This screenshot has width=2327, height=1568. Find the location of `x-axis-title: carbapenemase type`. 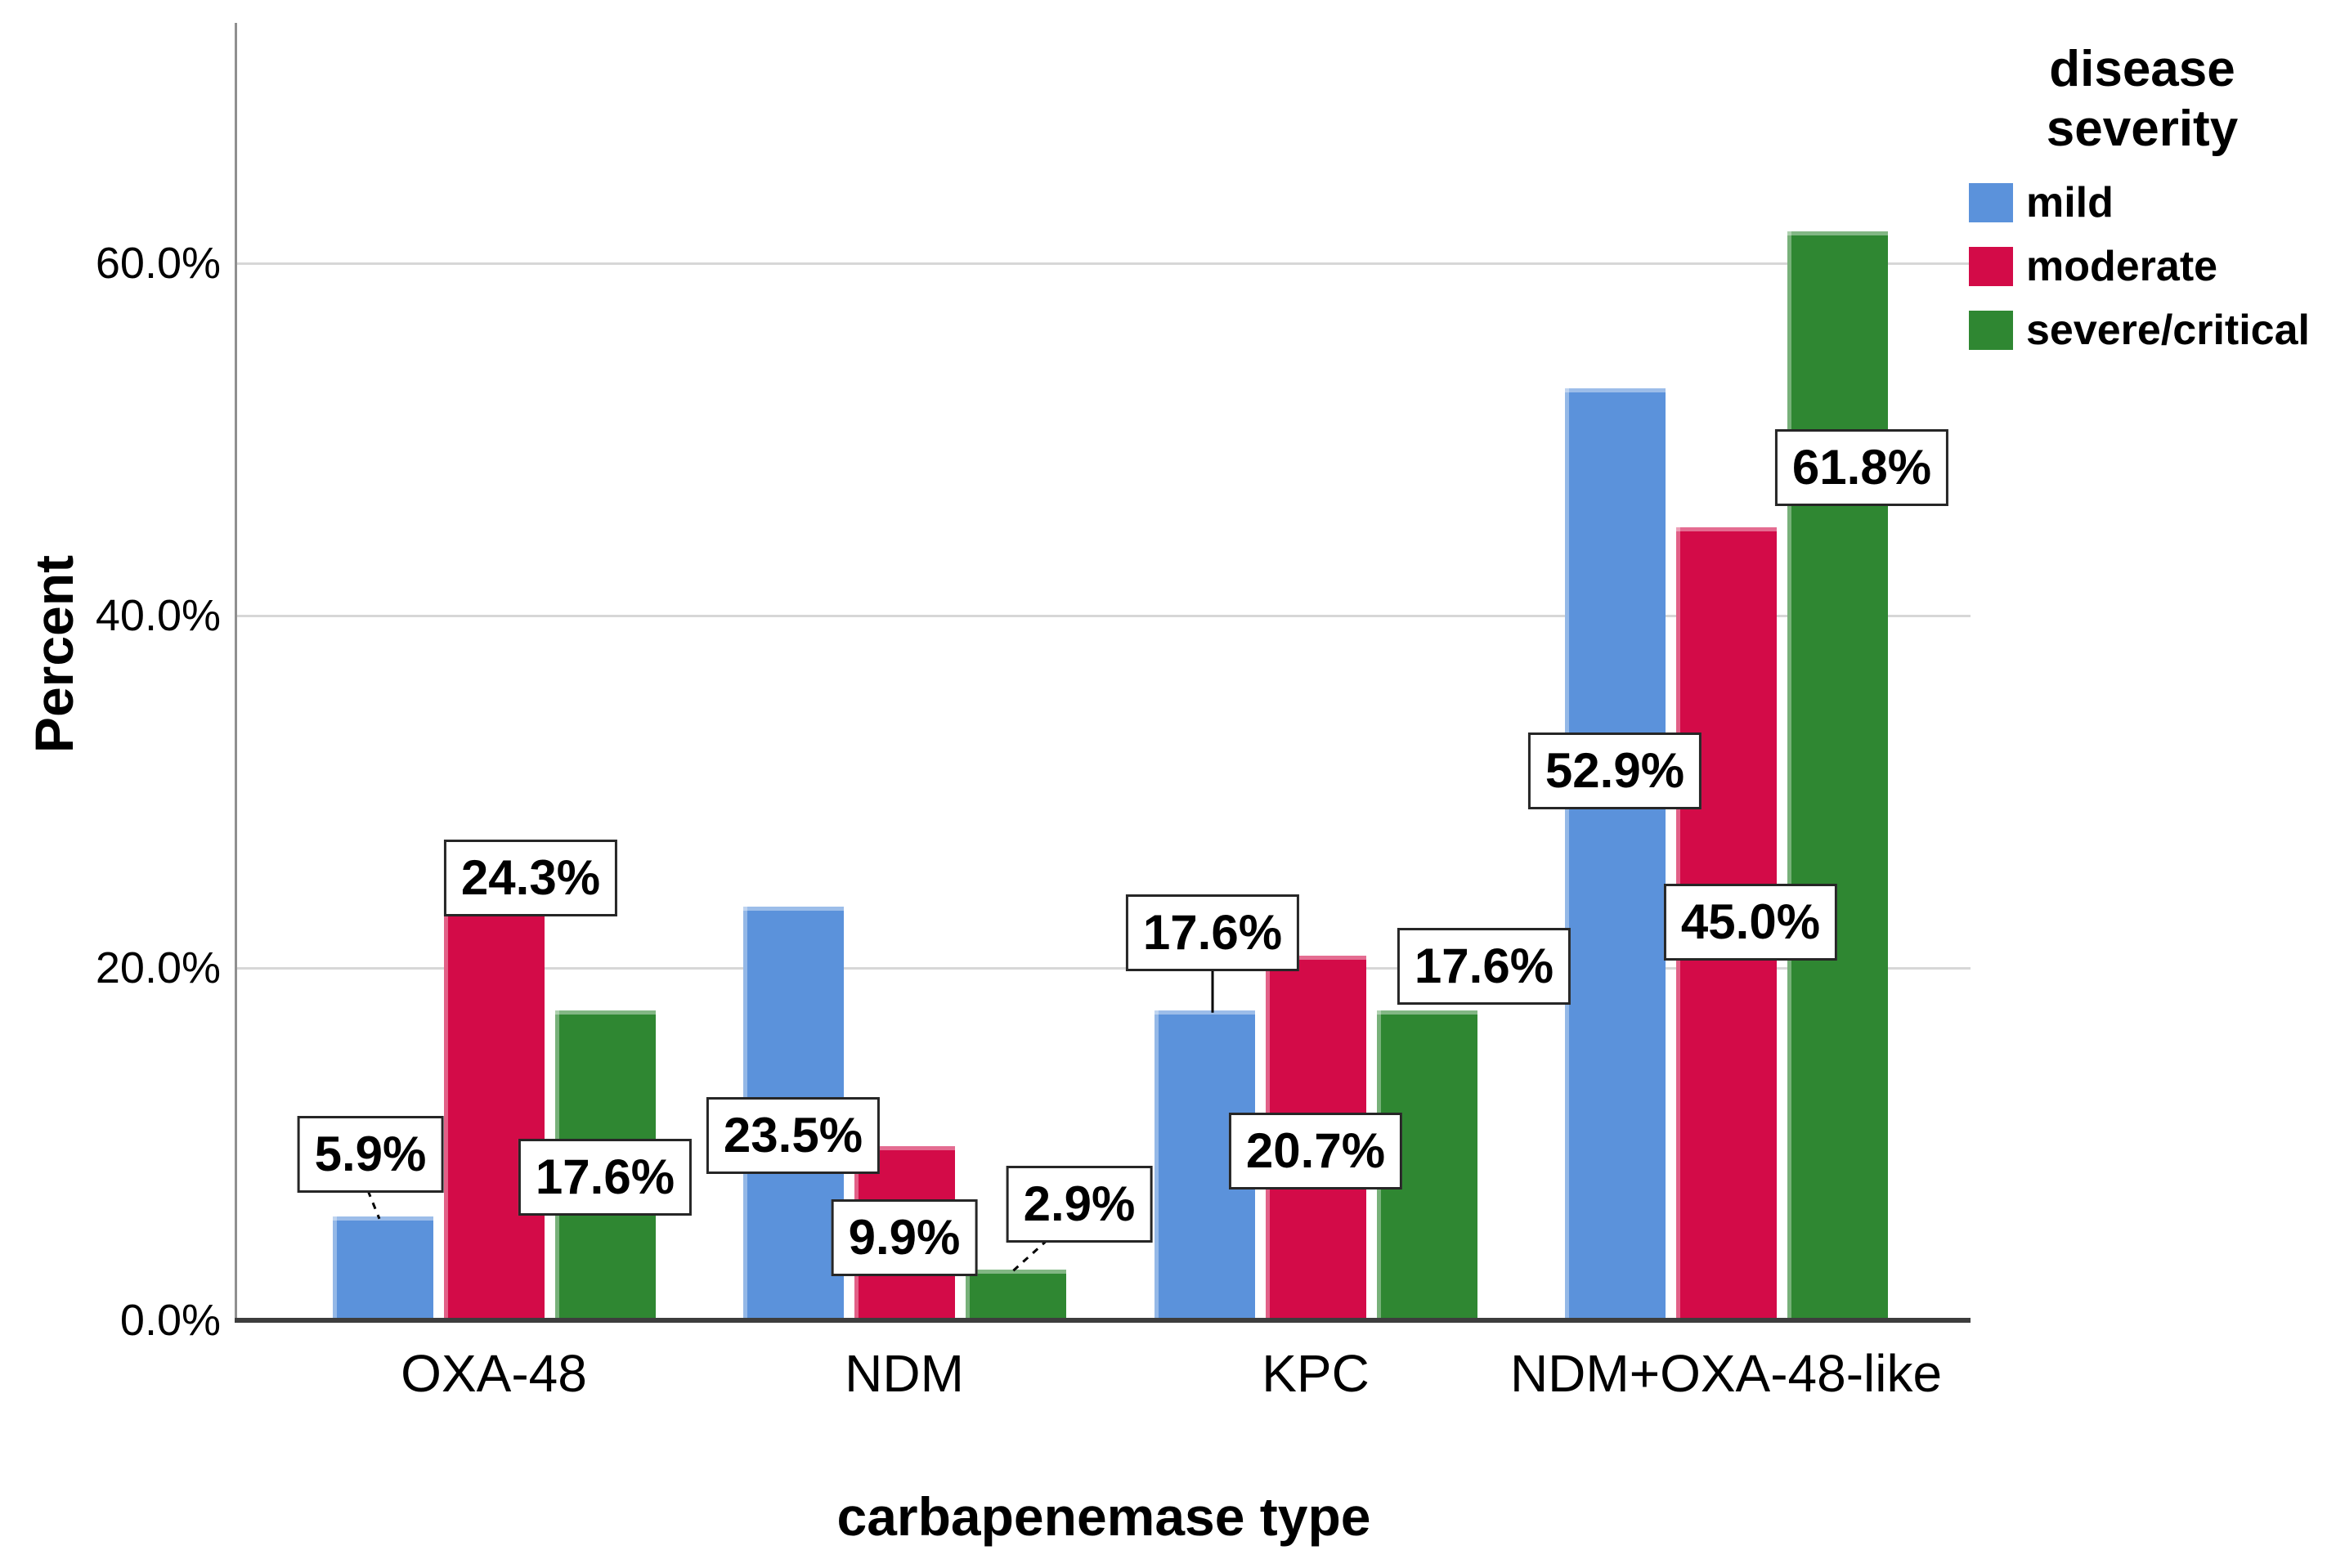

x-axis-title: carbapenemase type is located at coordinates (1103, 1517).